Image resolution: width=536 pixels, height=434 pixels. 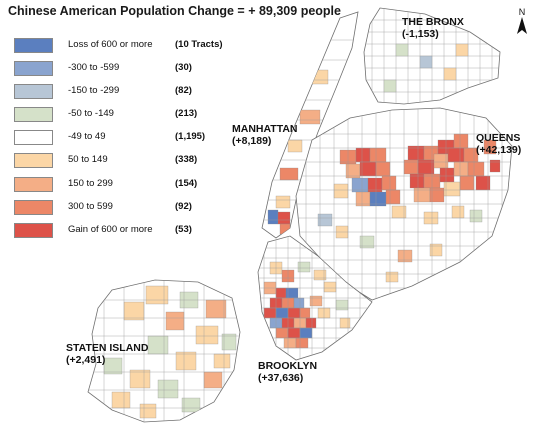 What do you see at coordinates (183, 206) in the screenshot?
I see `legend-count: (92)` at bounding box center [183, 206].